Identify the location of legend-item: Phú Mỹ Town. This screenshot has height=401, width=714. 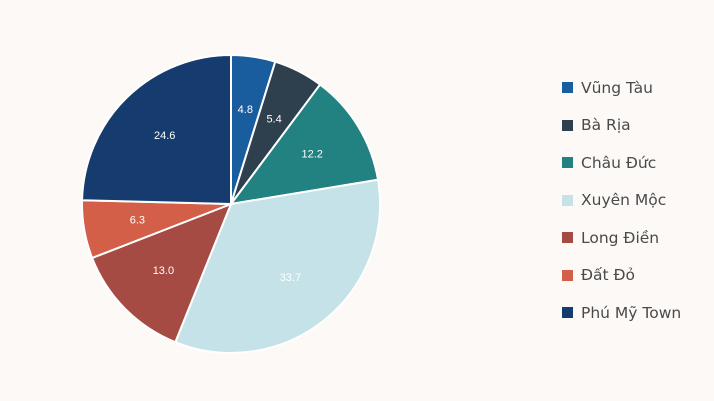
(621, 312).